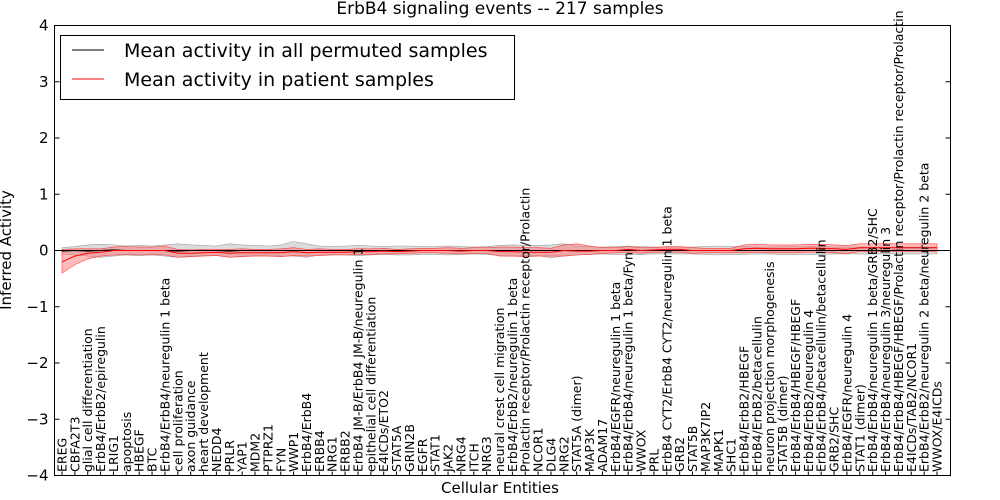  Describe the element at coordinates (756, 394) in the screenshot. I see `x-tick-label: ErbB4/ErbB2/betacellulin` at that location.